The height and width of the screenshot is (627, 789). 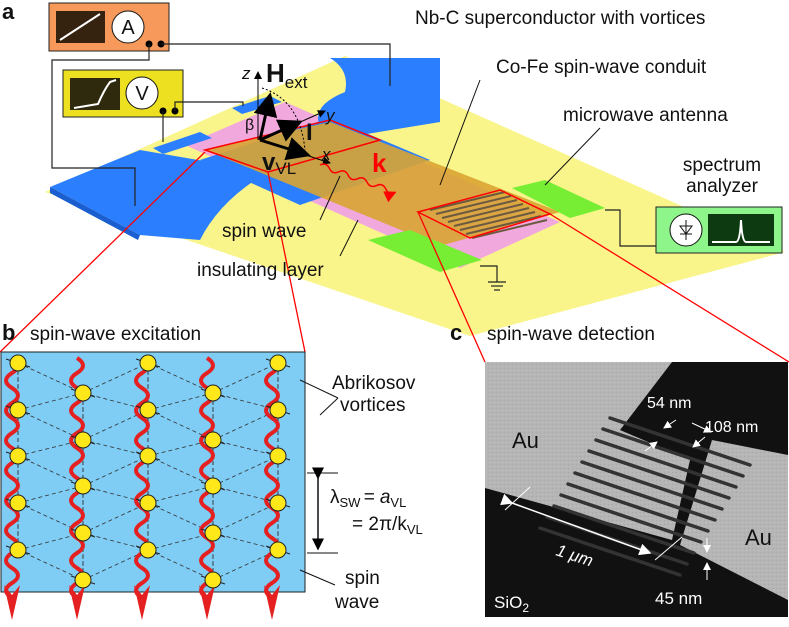 What do you see at coordinates (368, 498) in the screenshot?
I see `lambda-eq-1: λSW = aVL` at bounding box center [368, 498].